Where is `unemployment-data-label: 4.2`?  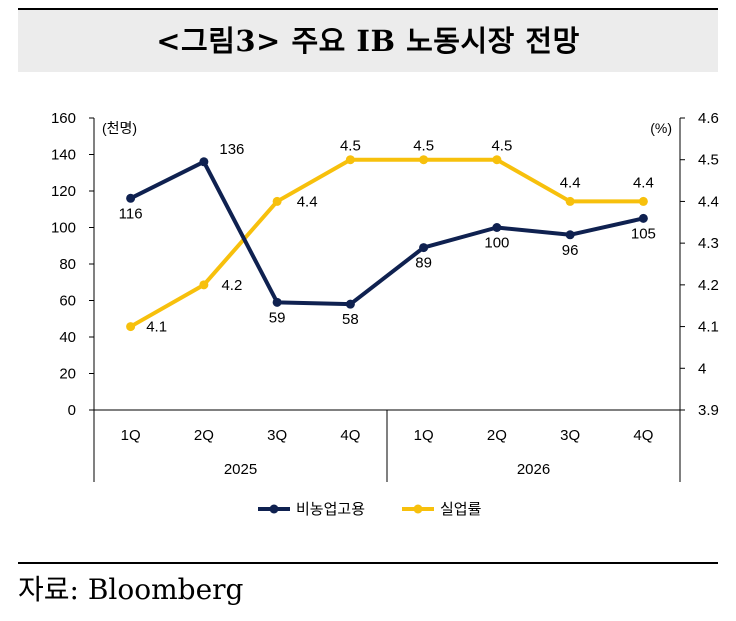 unemployment-data-label: 4.2 is located at coordinates (231, 285).